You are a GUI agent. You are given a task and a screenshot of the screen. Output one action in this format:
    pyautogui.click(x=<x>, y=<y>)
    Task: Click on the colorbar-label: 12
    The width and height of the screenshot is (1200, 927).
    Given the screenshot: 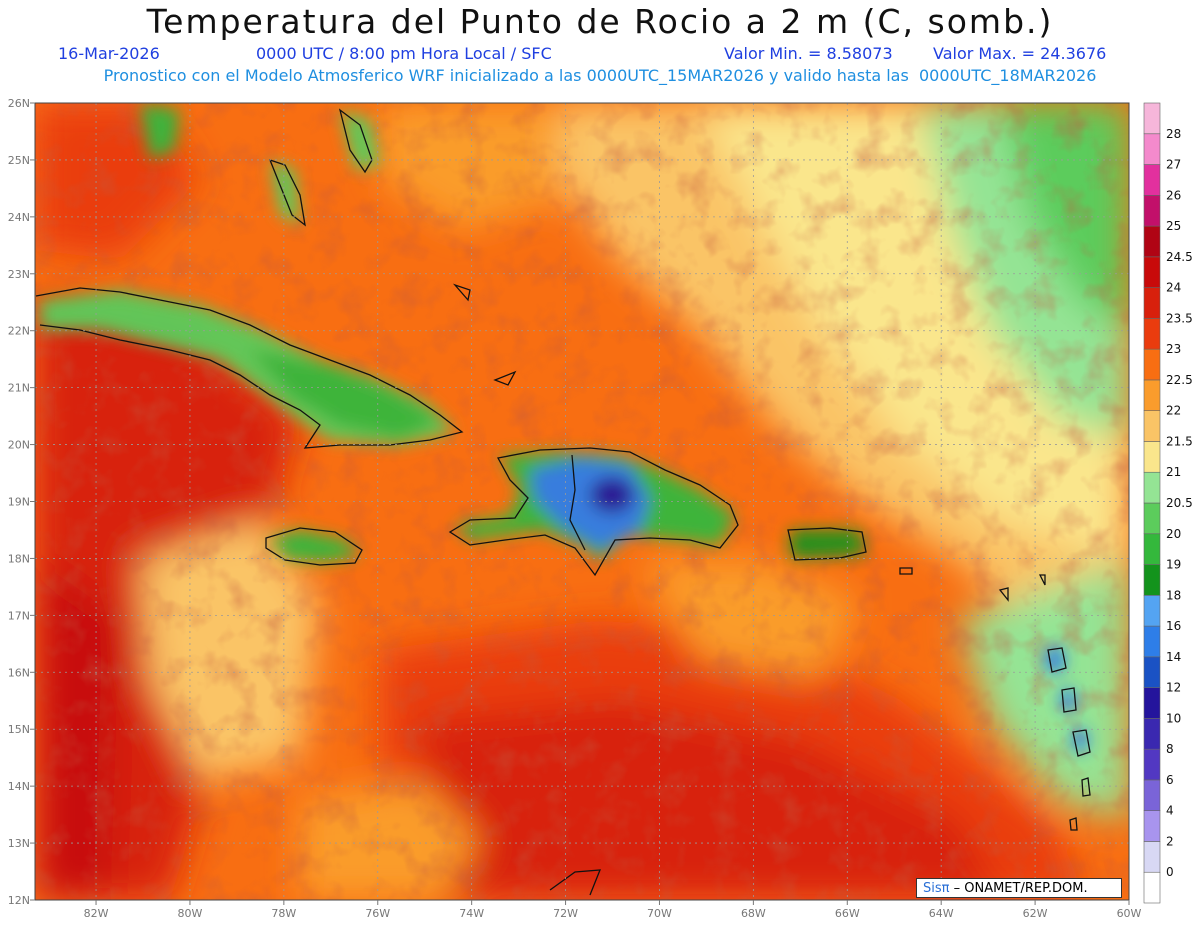 What is the action you would take?
    pyautogui.click(x=1173, y=688)
    